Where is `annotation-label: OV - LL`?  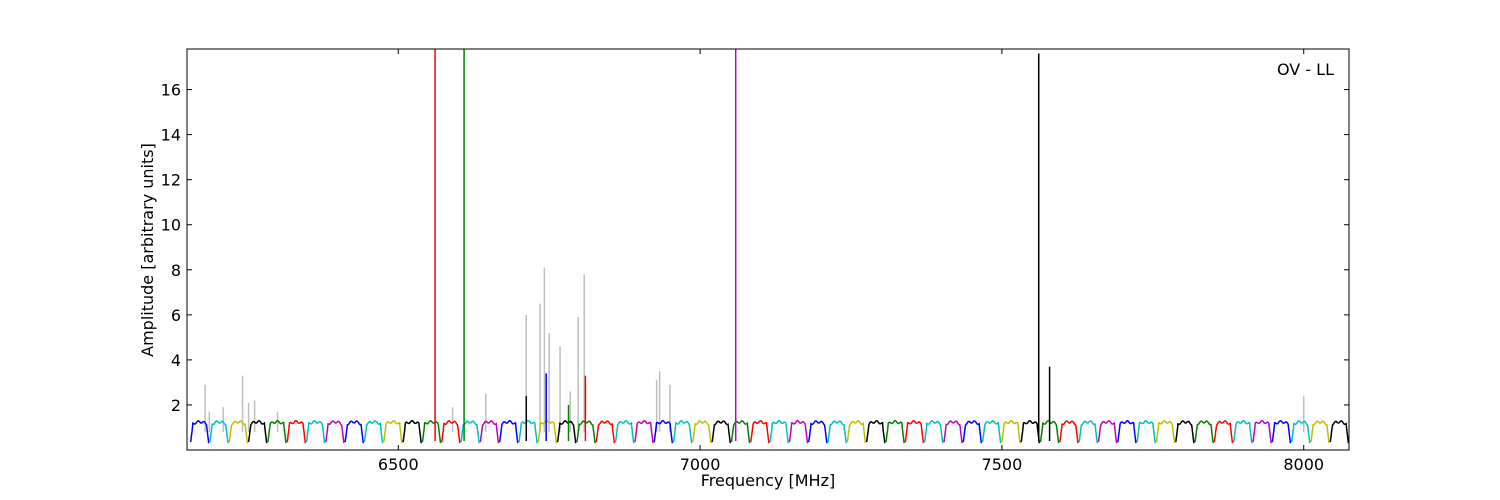
annotation-label: OV - LL is located at coordinates (1305, 69).